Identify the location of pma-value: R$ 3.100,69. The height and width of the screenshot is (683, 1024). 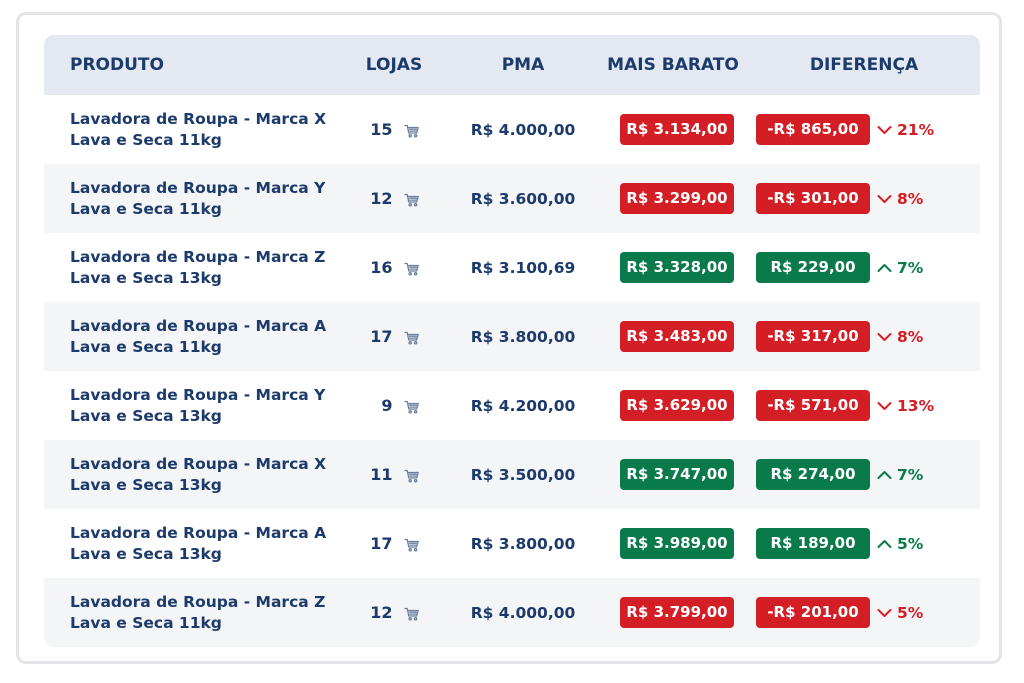
(523, 267).